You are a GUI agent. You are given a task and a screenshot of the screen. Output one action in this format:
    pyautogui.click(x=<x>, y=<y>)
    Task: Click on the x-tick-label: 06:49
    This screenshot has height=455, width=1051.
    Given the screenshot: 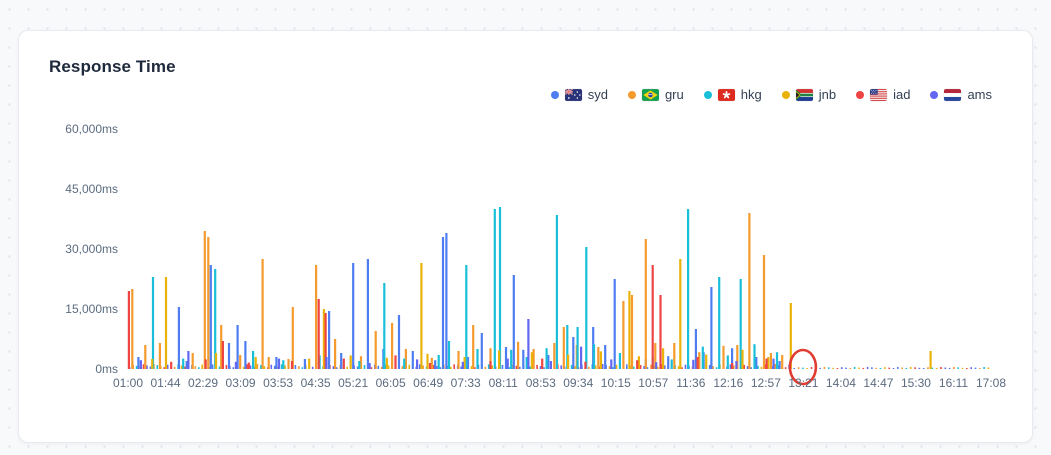 What is the action you would take?
    pyautogui.click(x=428, y=383)
    